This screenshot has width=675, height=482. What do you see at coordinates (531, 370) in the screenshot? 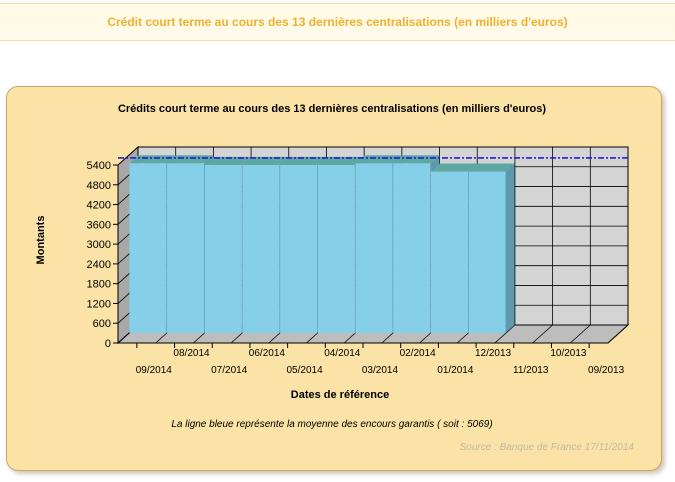
I see `x-tick-label: 11/2013` at bounding box center [531, 370].